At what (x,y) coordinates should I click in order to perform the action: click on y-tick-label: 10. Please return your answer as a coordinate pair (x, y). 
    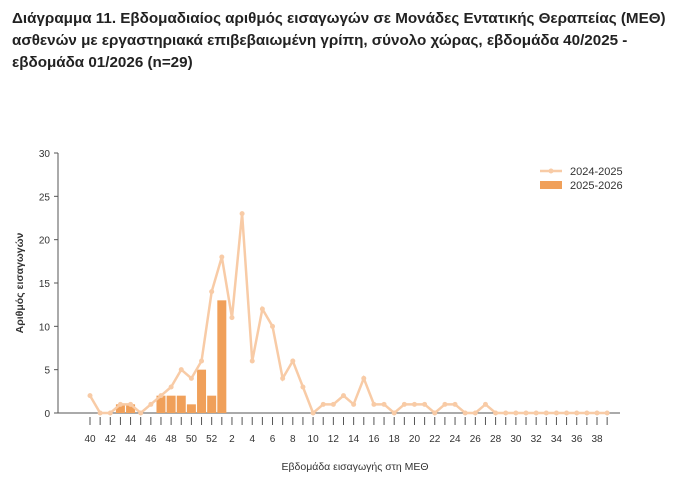
    Looking at the image, I should click on (45, 327).